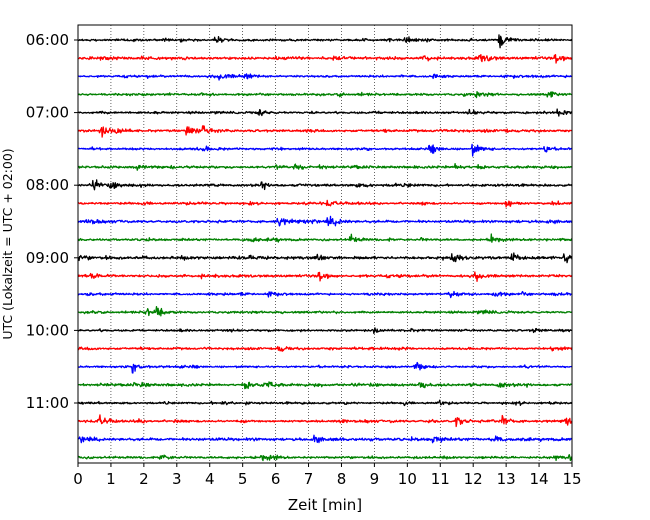 The image size is (650, 520). What do you see at coordinates (325, 505) in the screenshot?
I see `x-axis-label: Zeit [min]` at bounding box center [325, 505].